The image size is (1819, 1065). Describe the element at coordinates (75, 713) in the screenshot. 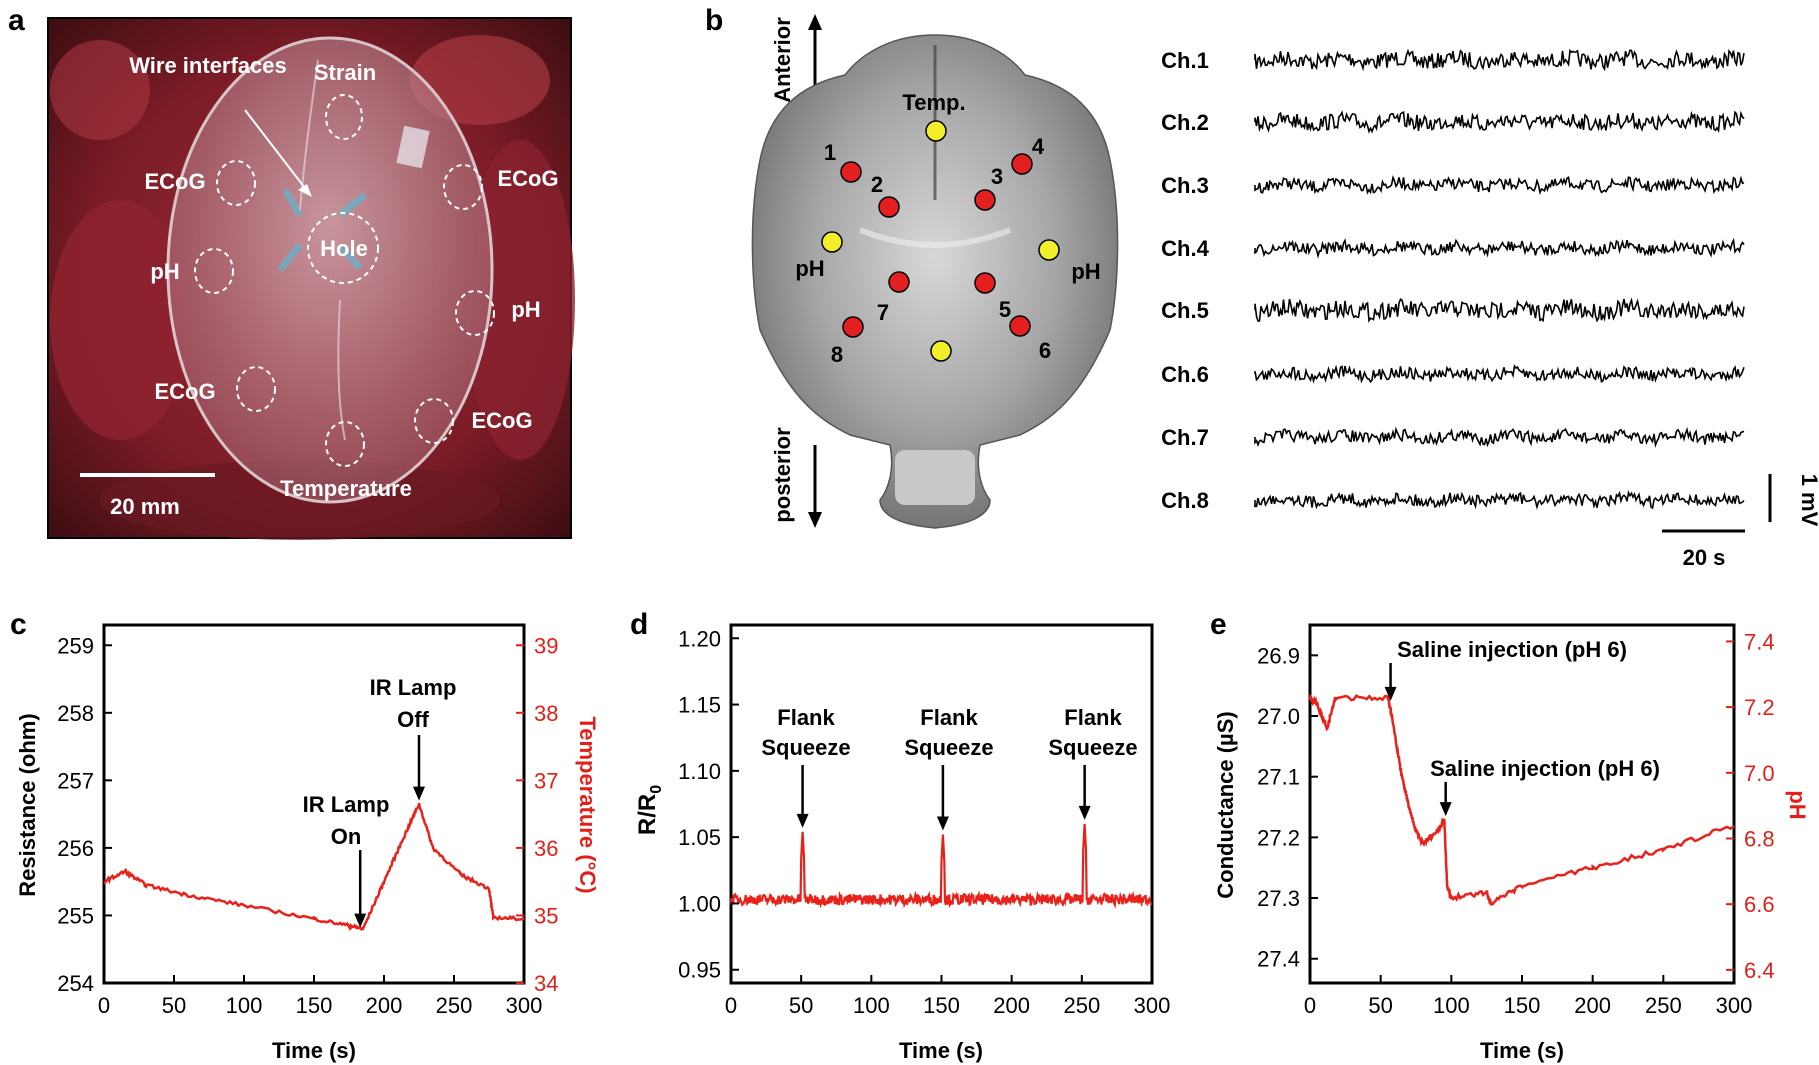

I see `y-tick-label: 258` at that location.